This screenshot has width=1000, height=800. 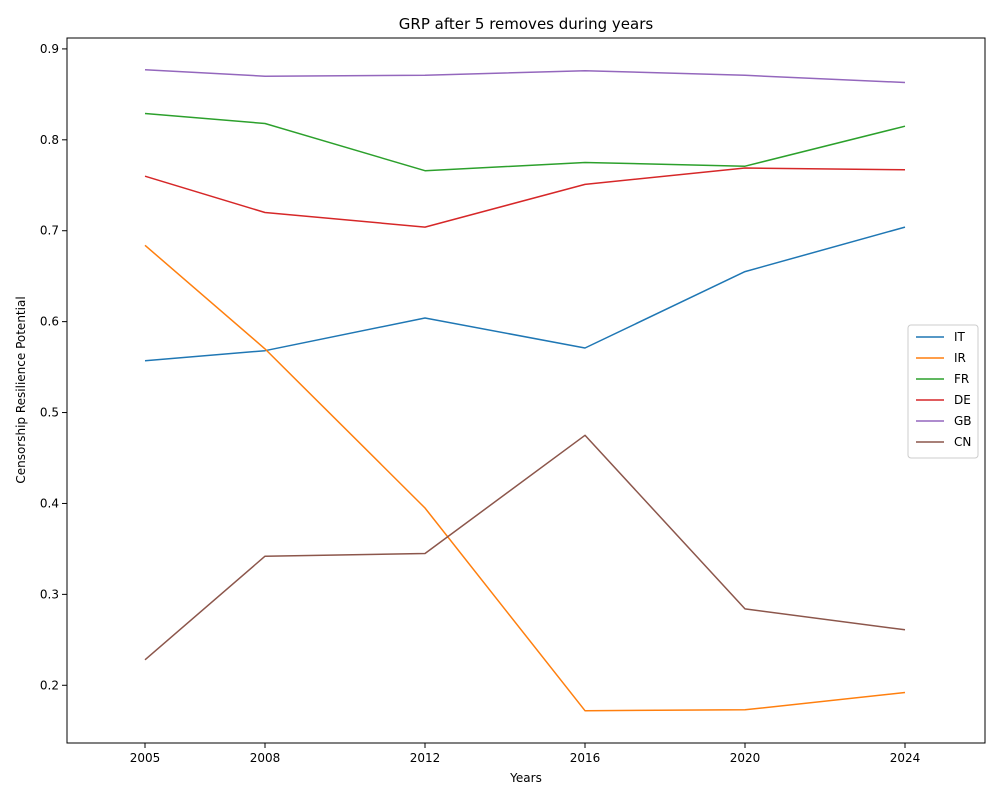 What do you see at coordinates (525, 76) in the screenshot?
I see `series-line-gb` at bounding box center [525, 76].